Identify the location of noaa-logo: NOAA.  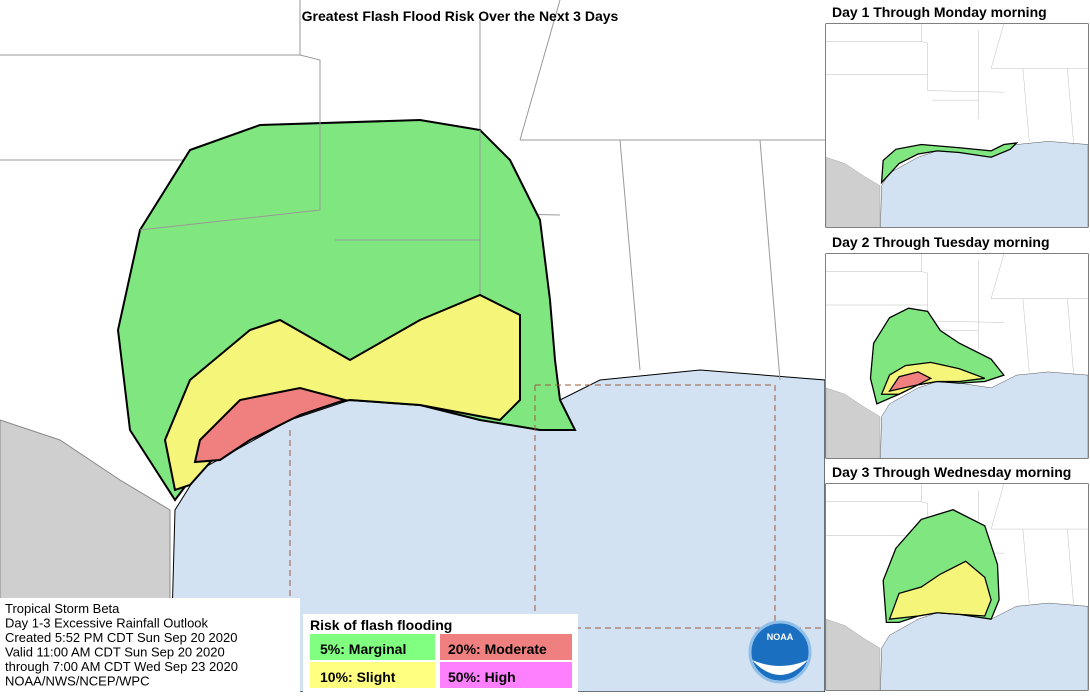
(780, 652).